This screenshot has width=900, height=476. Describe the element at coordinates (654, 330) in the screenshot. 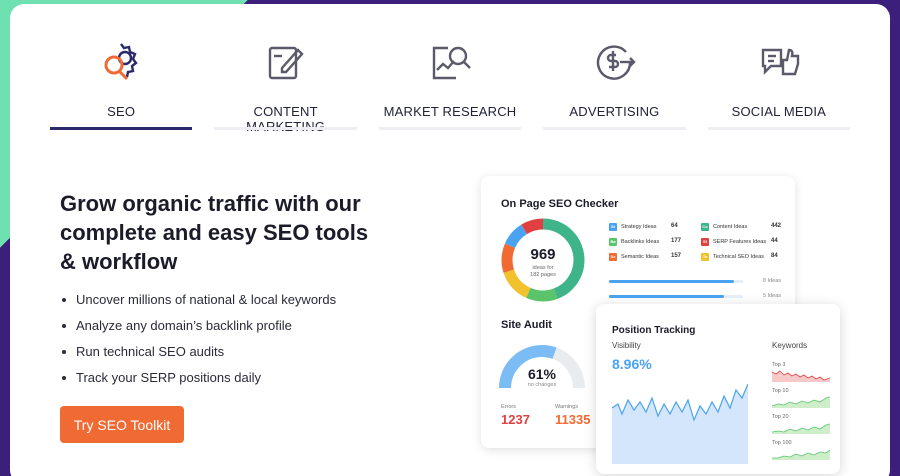

I see `position-tracking-title: Position Tracking` at that location.